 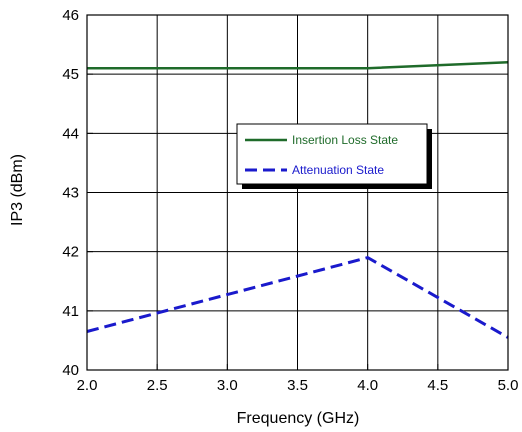 I want to click on y-tick-label: 46, so click(x=70, y=15).